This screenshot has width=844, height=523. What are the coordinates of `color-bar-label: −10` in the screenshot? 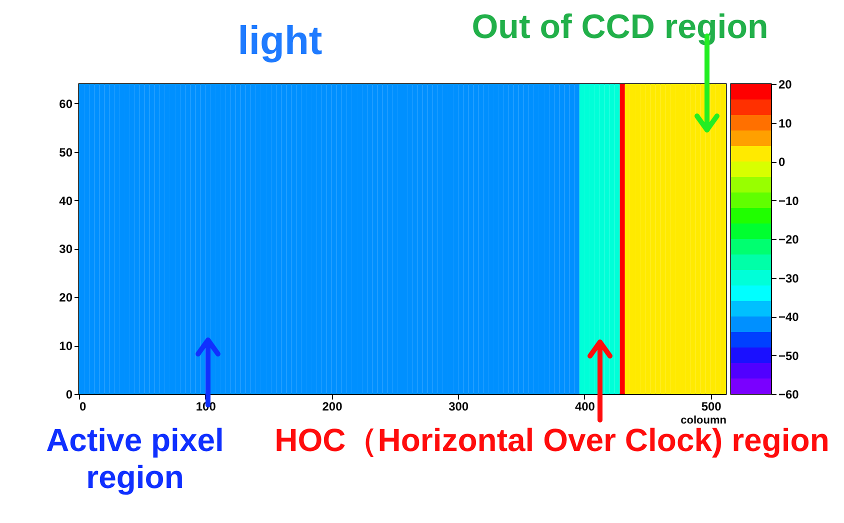 It's located at (789, 201).